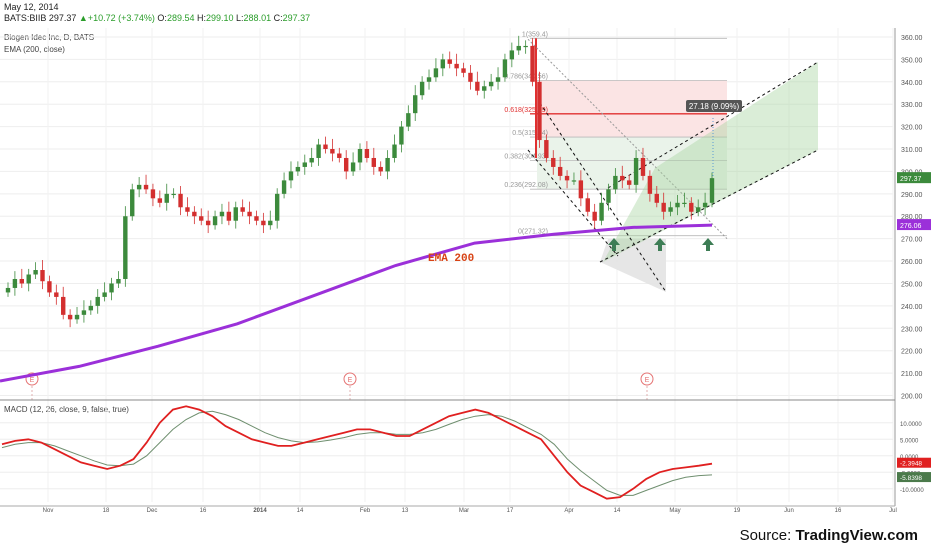  Describe the element at coordinates (66, 409) in the screenshot. I see `macd-legend: MACD (12, 26, close, 9, false, true)` at that location.